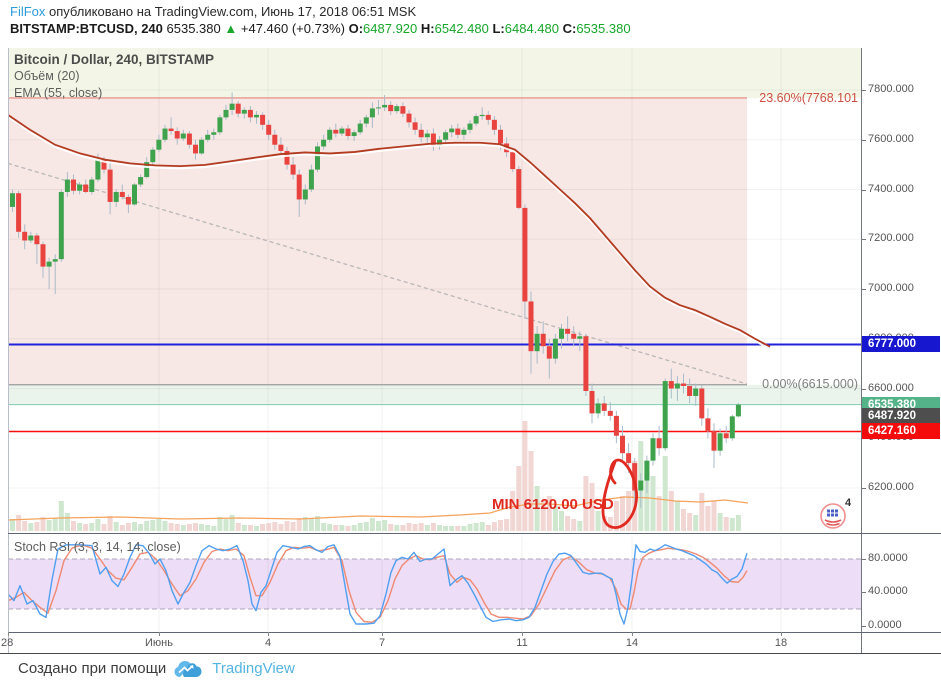 The width and height of the screenshot is (941, 688). Describe the element at coordinates (231, 28) in the screenshot. I see `up-arrow-icon: ▲` at that location.